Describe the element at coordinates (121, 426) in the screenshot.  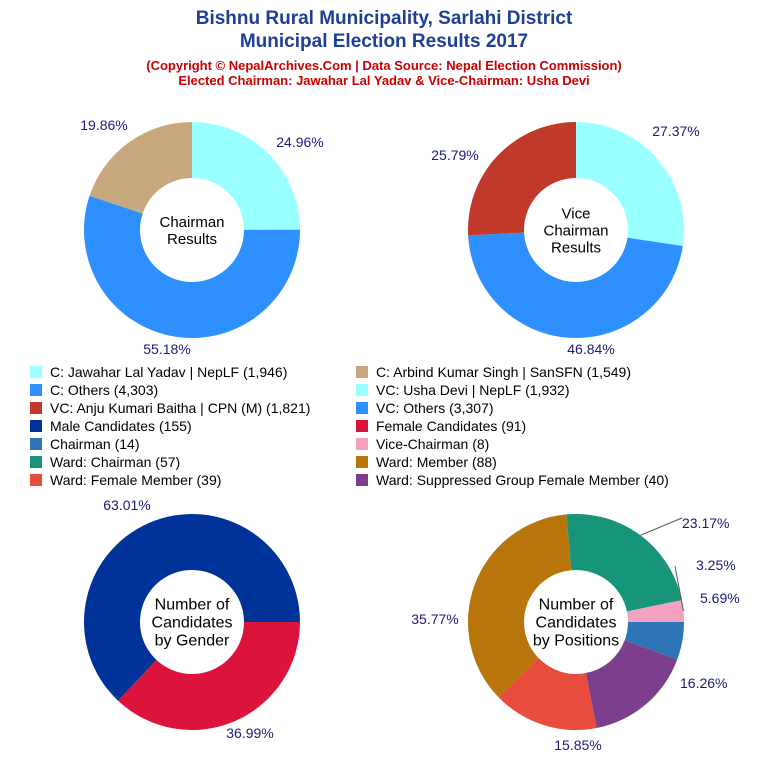
I see `legend-label: Male Candidates (155)` at that location.